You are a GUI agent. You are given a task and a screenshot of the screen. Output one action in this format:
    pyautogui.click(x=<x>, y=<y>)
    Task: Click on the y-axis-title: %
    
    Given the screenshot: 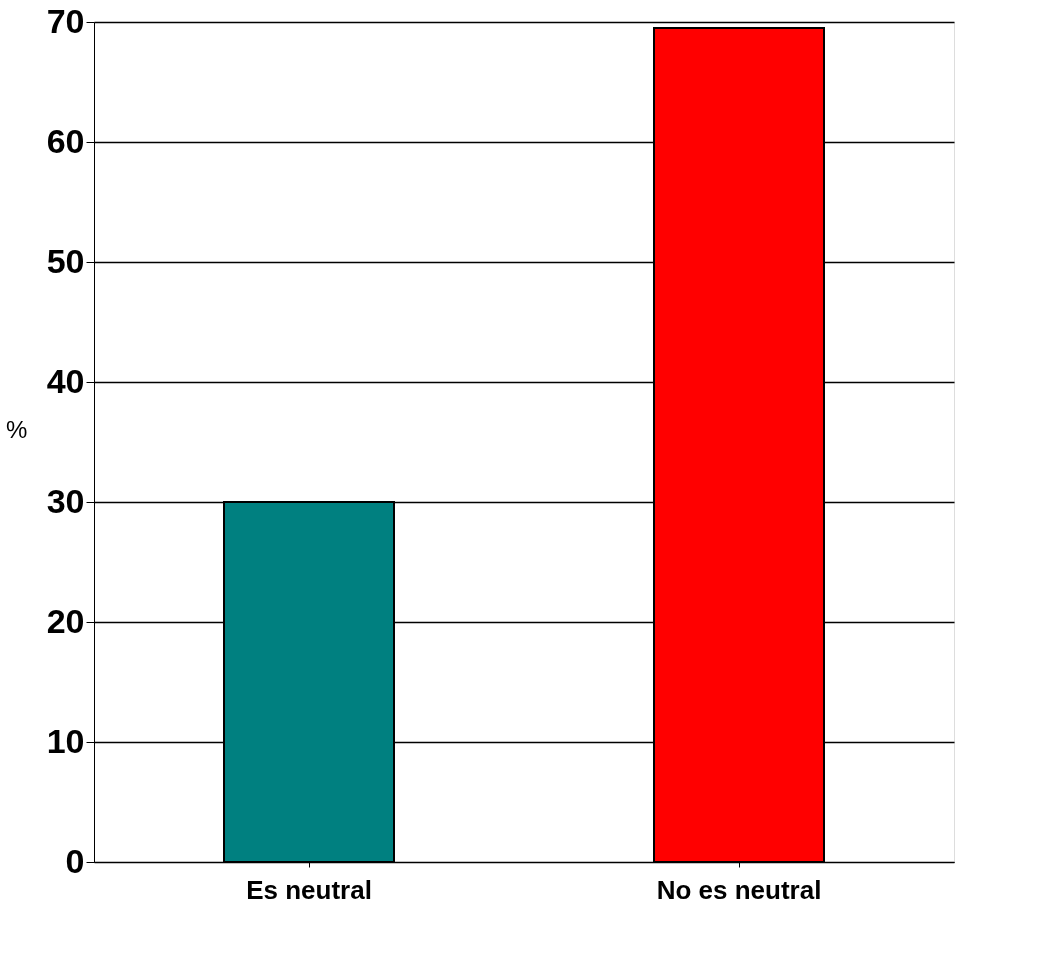 What is the action you would take?
    pyautogui.click(x=17, y=429)
    